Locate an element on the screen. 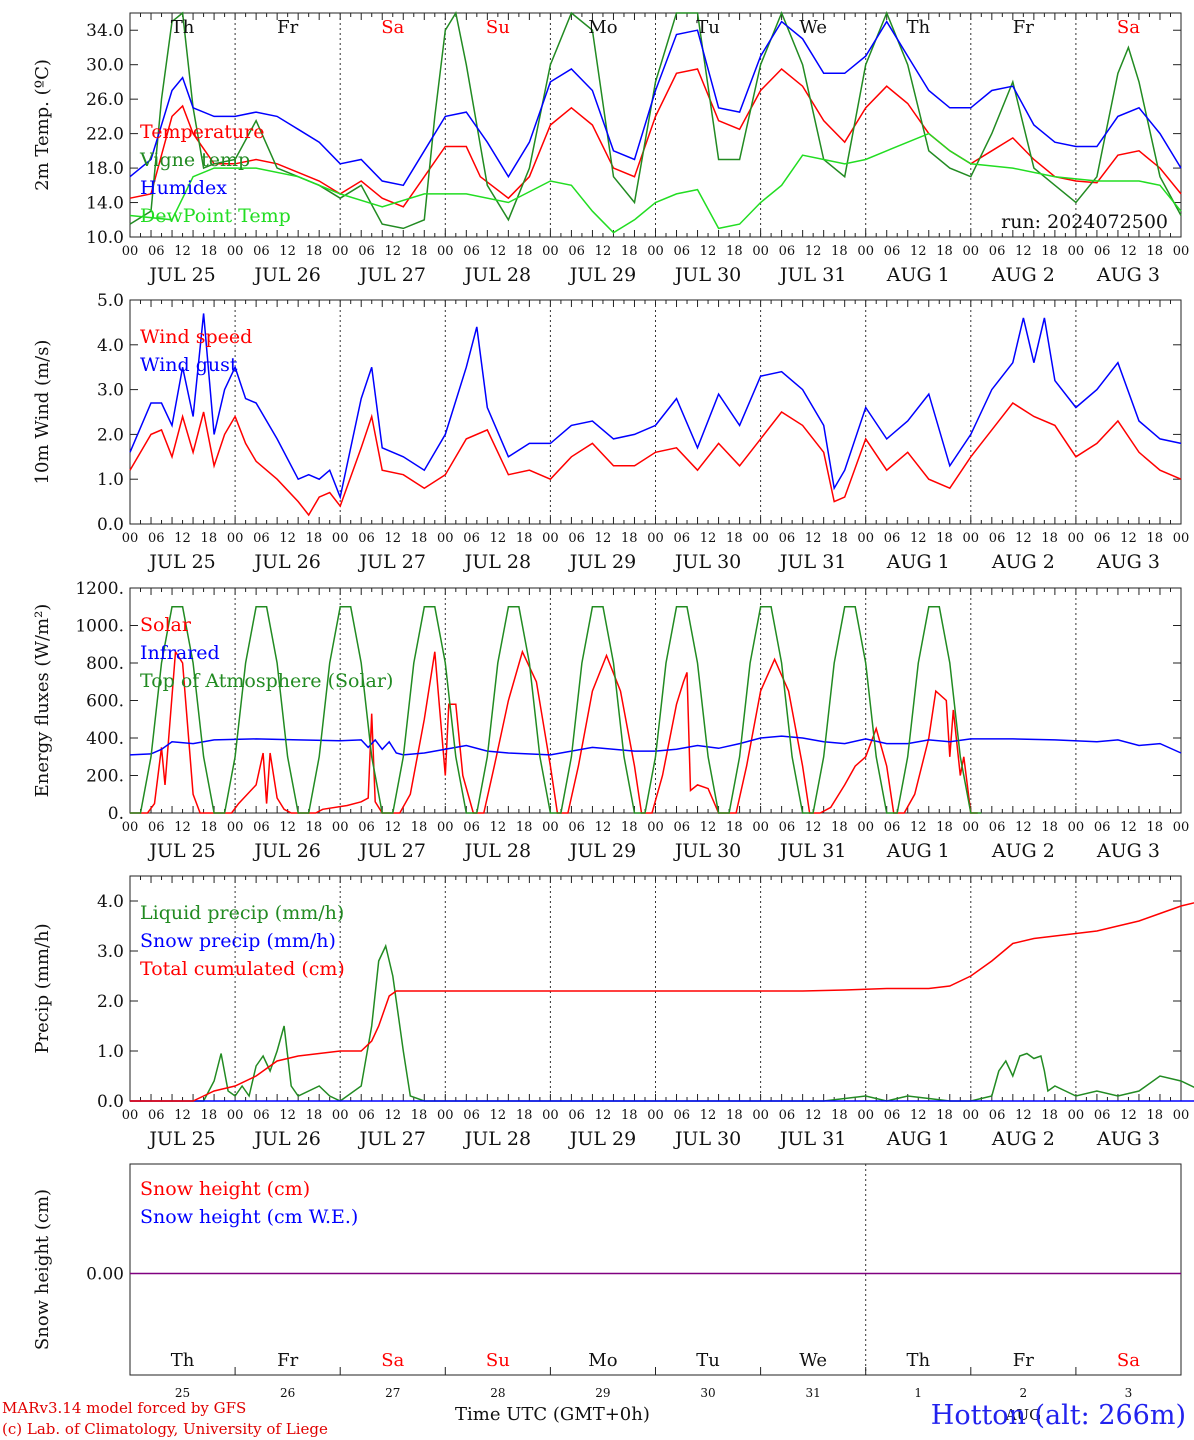 The width and height of the screenshot is (1194, 1440). legend-entry: Wind gust is located at coordinates (189, 365).